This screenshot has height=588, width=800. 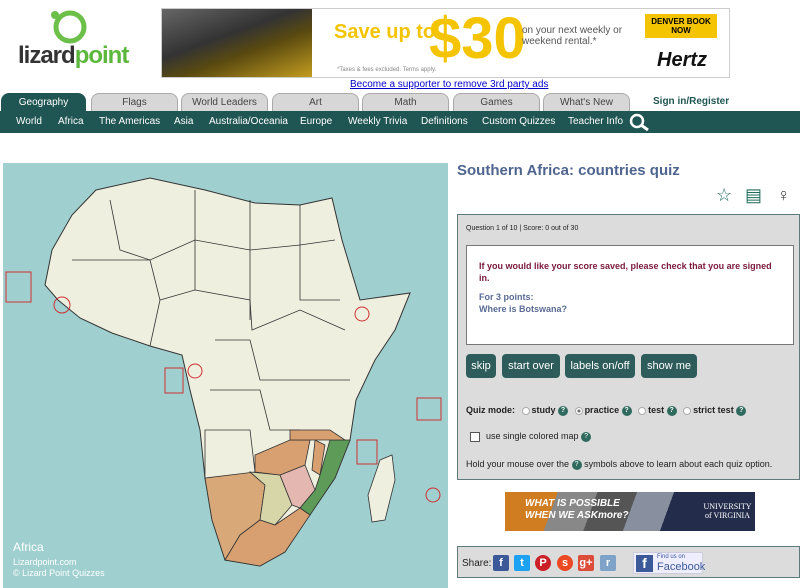 I want to click on document-icon: ▤, so click(x=754, y=195).